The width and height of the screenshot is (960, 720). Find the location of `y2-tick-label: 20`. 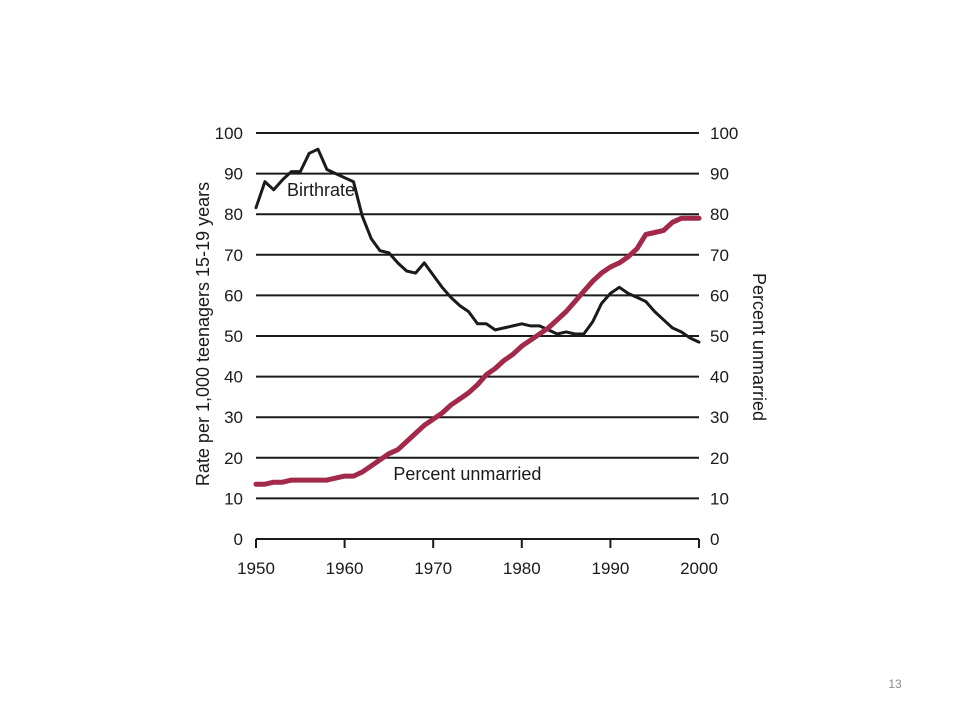

y2-tick-label: 20 is located at coordinates (719, 458).